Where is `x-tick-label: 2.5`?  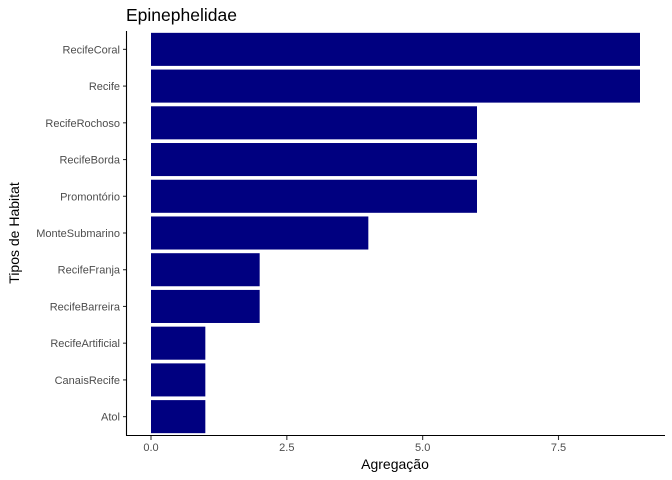 x-tick-label: 2.5 is located at coordinates (286, 448).